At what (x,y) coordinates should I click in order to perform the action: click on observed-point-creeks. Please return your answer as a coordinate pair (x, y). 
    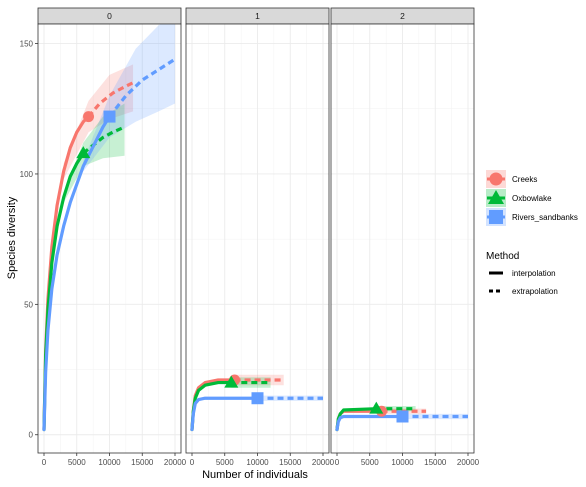
    Looking at the image, I should click on (89, 117).